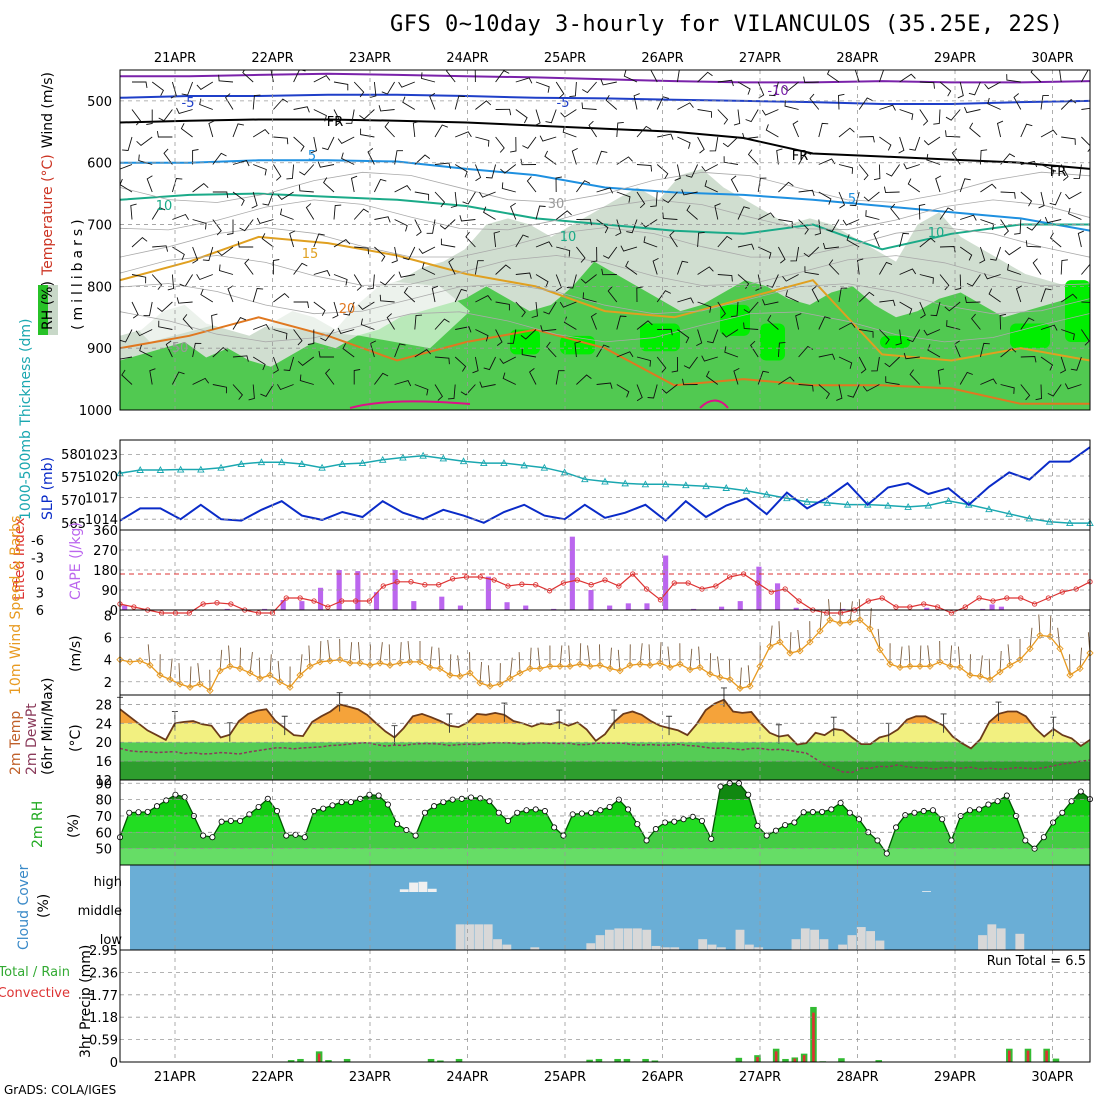 The image size is (1100, 1100). Describe the element at coordinates (604, 489) in the screenshot. I see `thickness-line` at that location.